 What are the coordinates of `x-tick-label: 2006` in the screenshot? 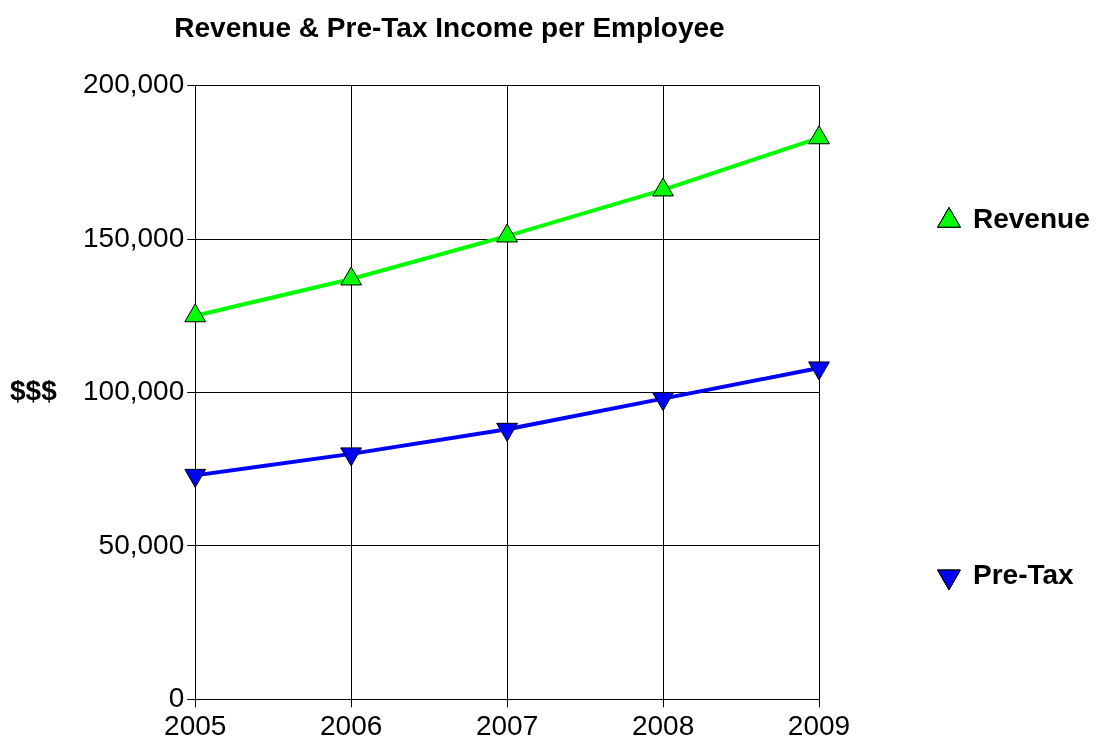 It's located at (351, 725).